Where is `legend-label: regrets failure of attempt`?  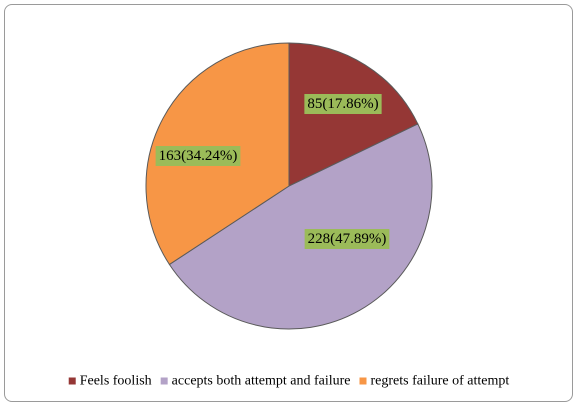 legend-label: regrets failure of attempt is located at coordinates (440, 381).